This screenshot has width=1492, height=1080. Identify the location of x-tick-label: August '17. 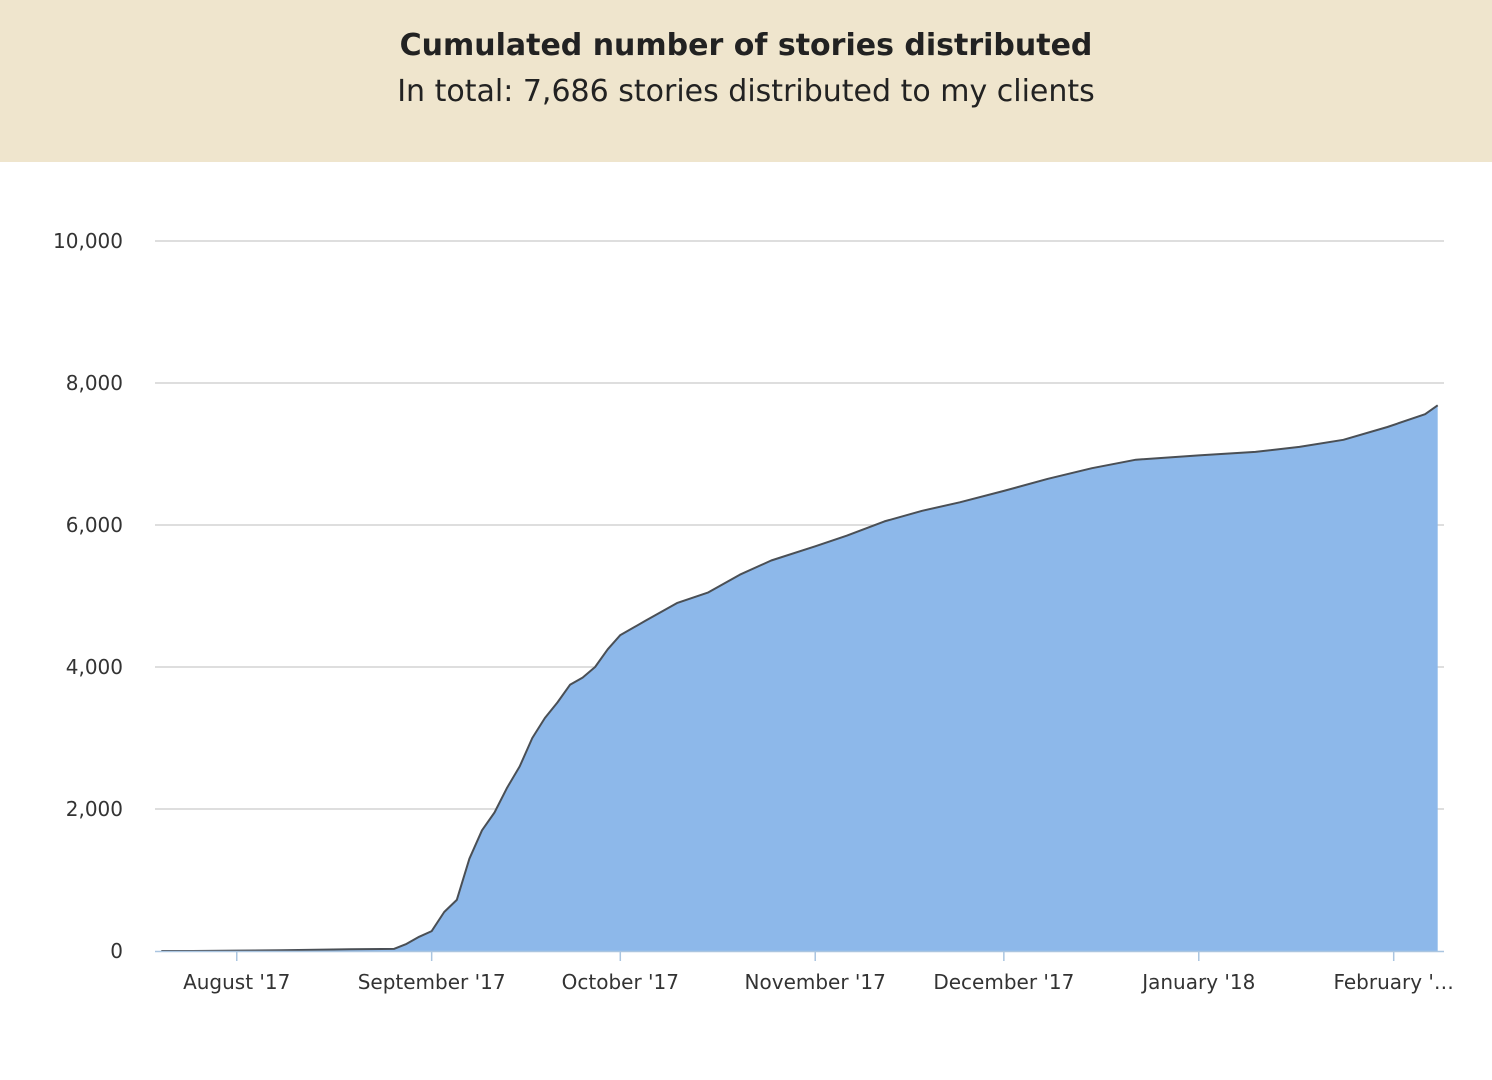
(236, 982).